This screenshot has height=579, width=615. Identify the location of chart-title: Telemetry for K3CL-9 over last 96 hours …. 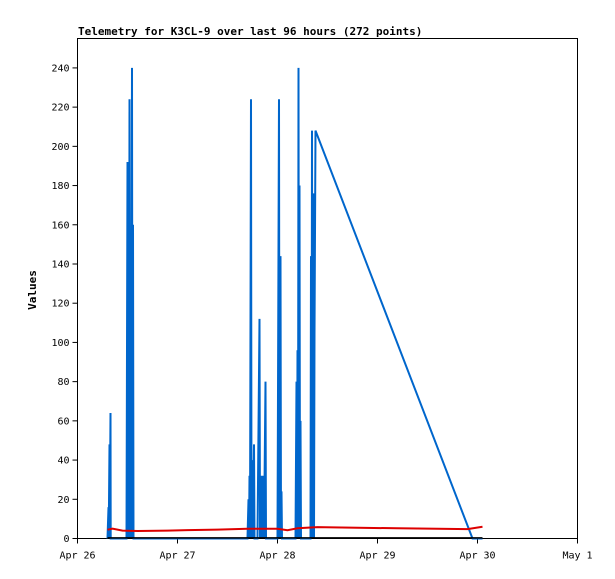
(250, 31).